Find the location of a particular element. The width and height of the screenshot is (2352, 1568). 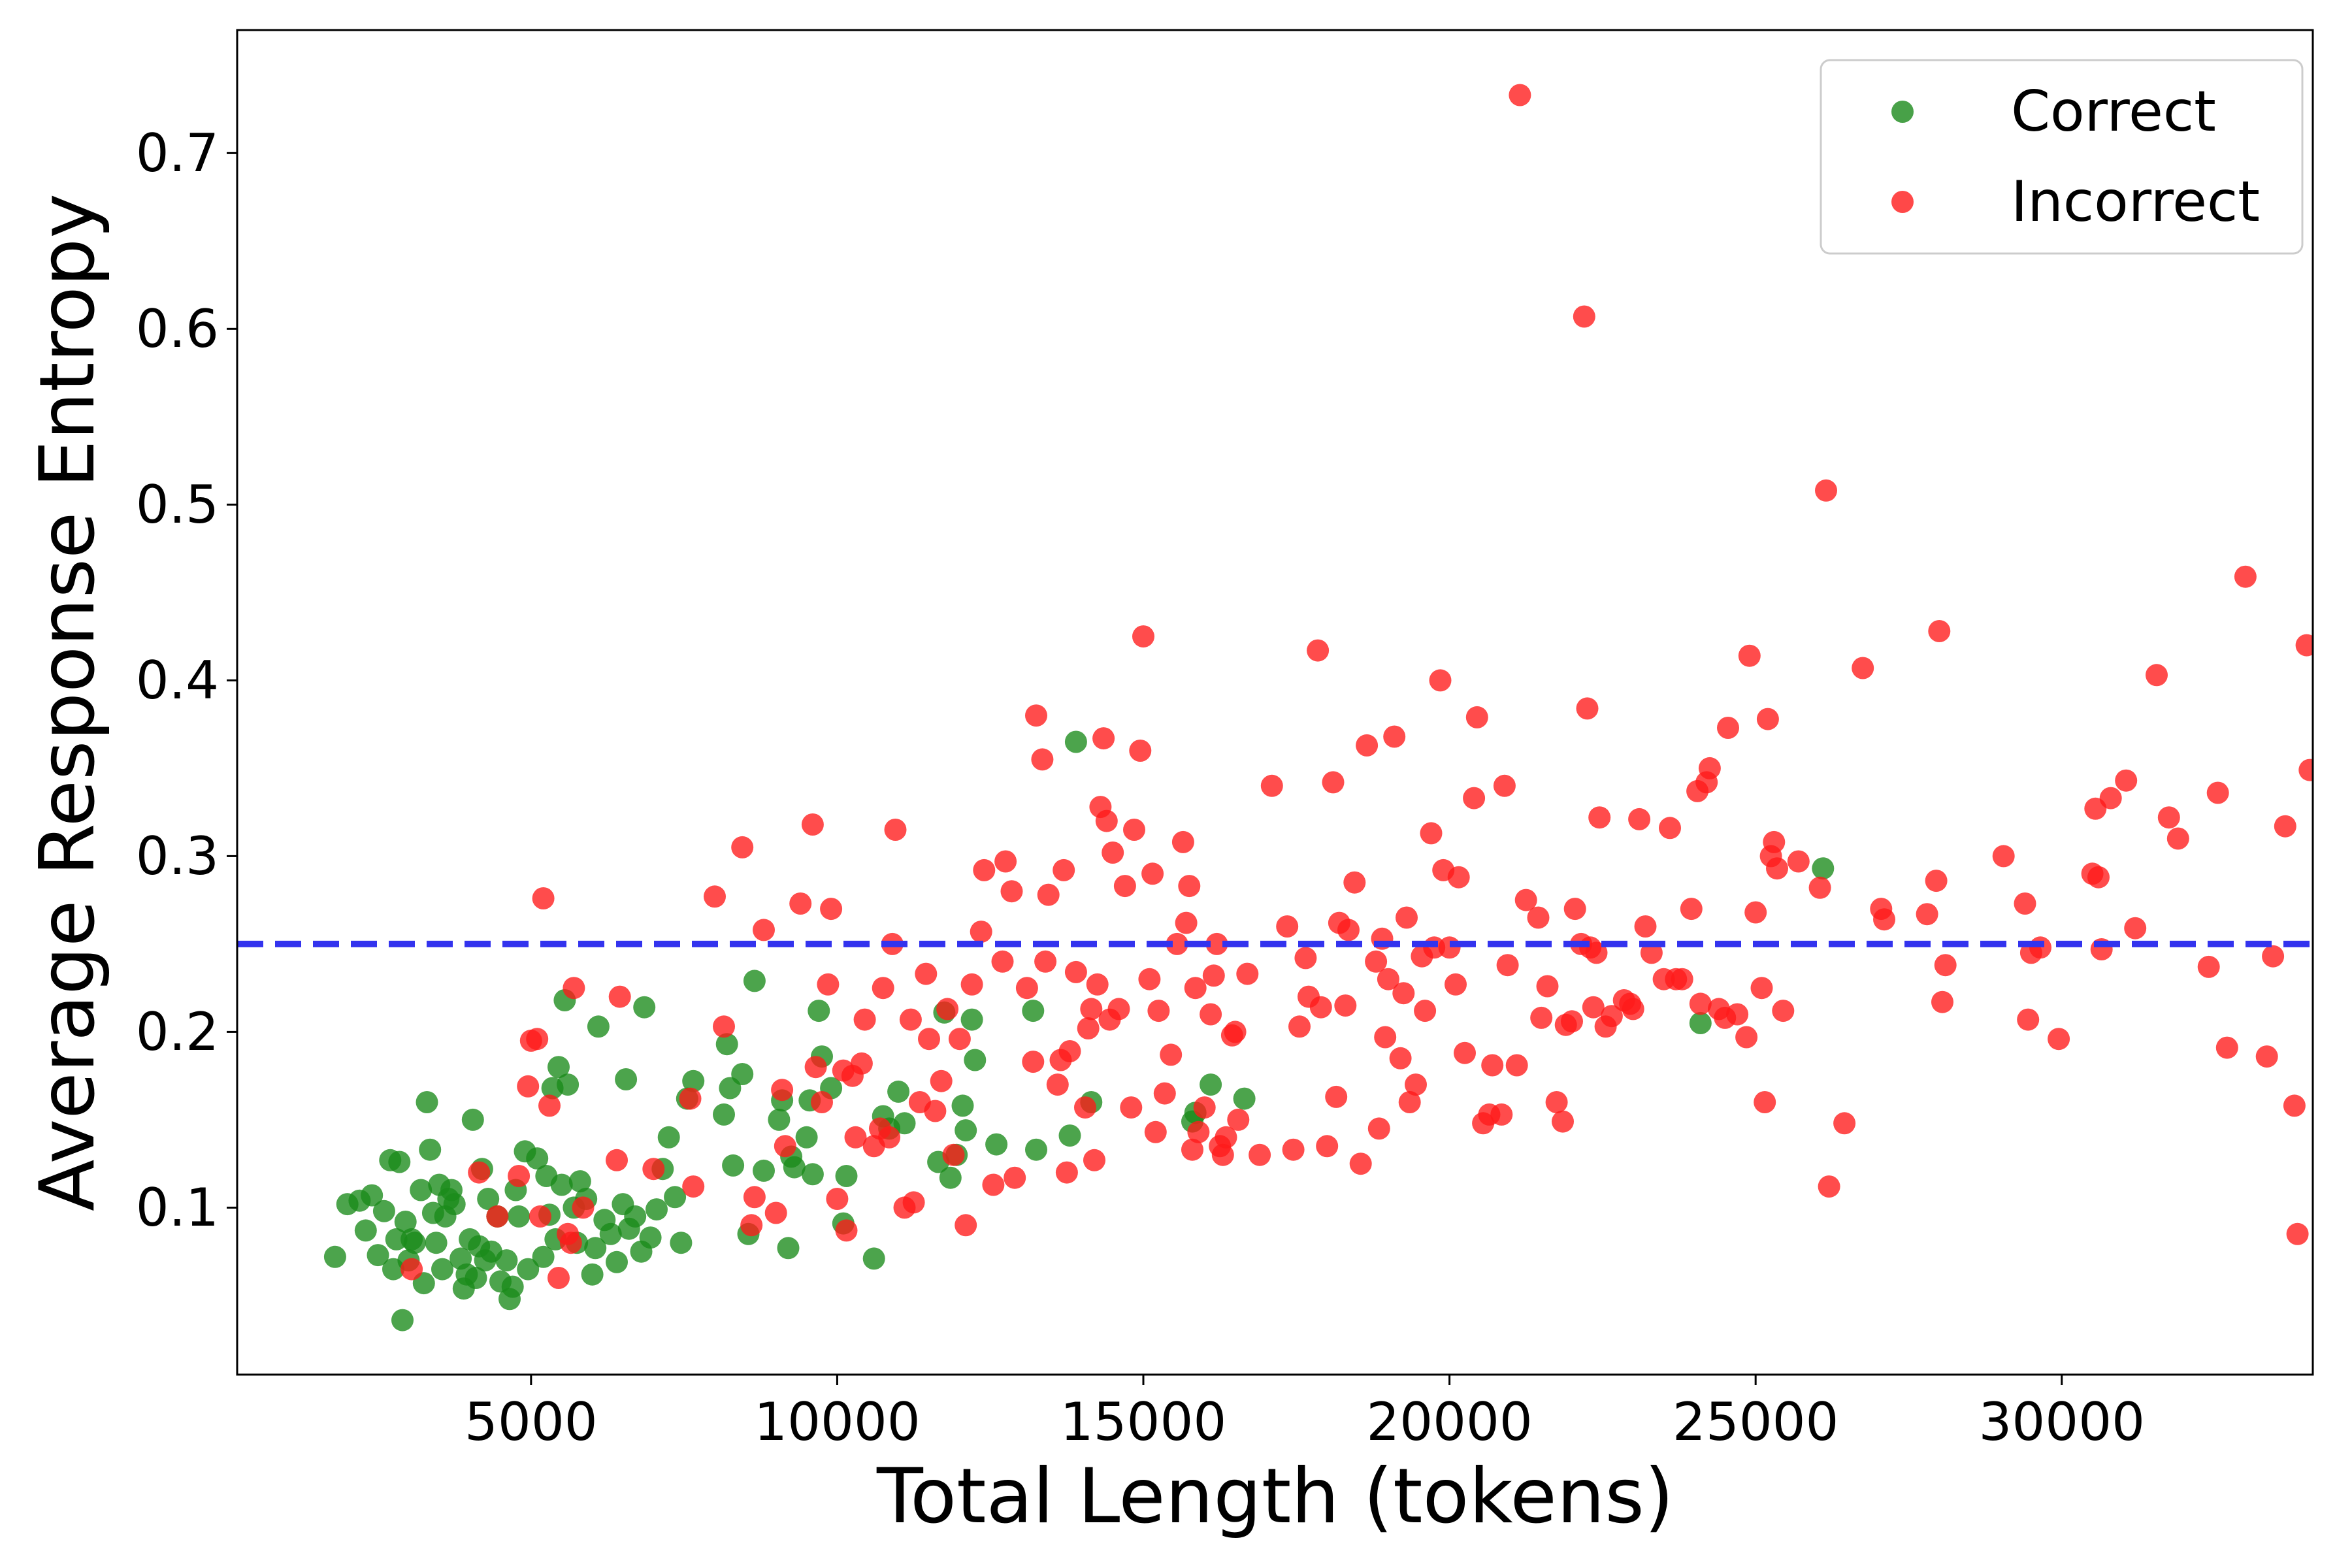

y-tick-label: 0.6 is located at coordinates (177, 329).